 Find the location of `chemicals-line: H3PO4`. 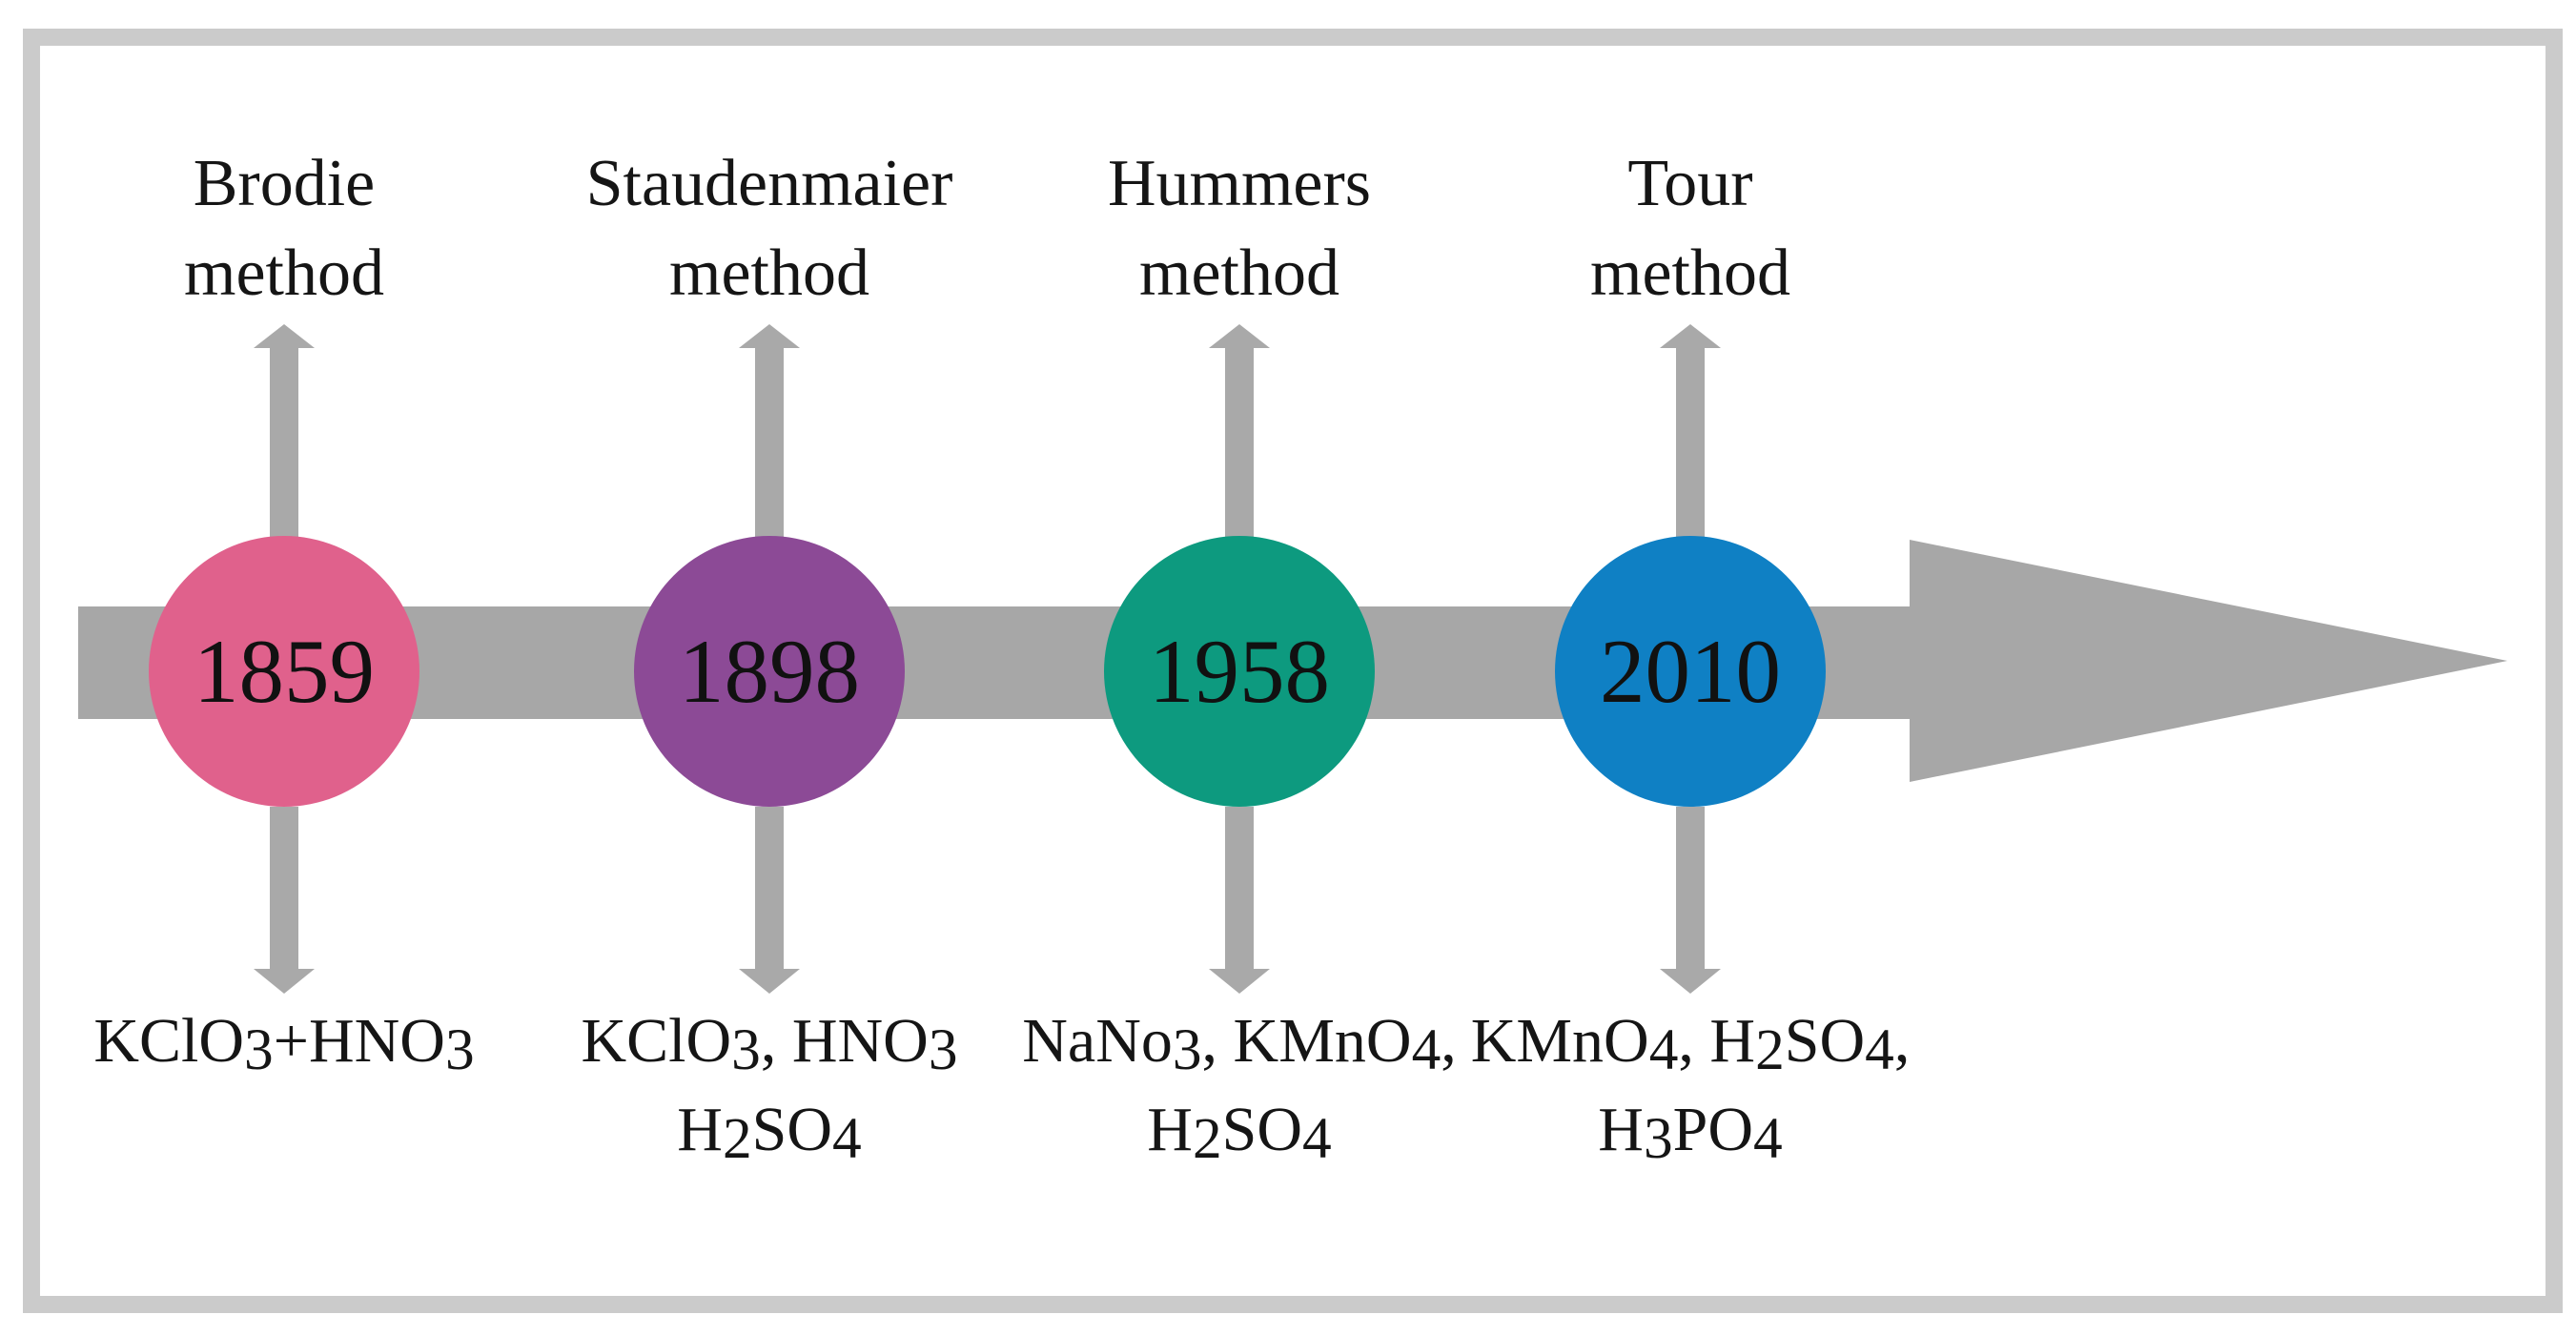

chemicals-line: H3PO4 is located at coordinates (1691, 1133).